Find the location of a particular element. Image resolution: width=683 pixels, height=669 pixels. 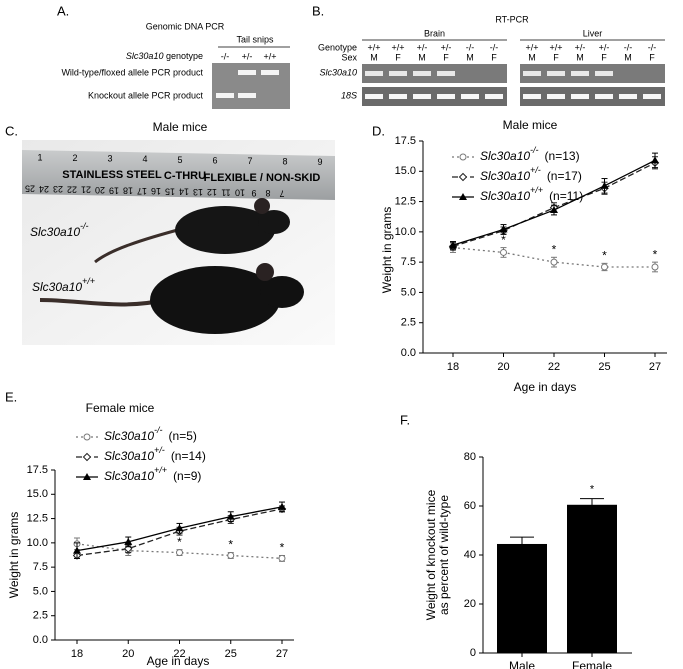

gene-label: Slc30a10 is located at coordinates (338, 72).